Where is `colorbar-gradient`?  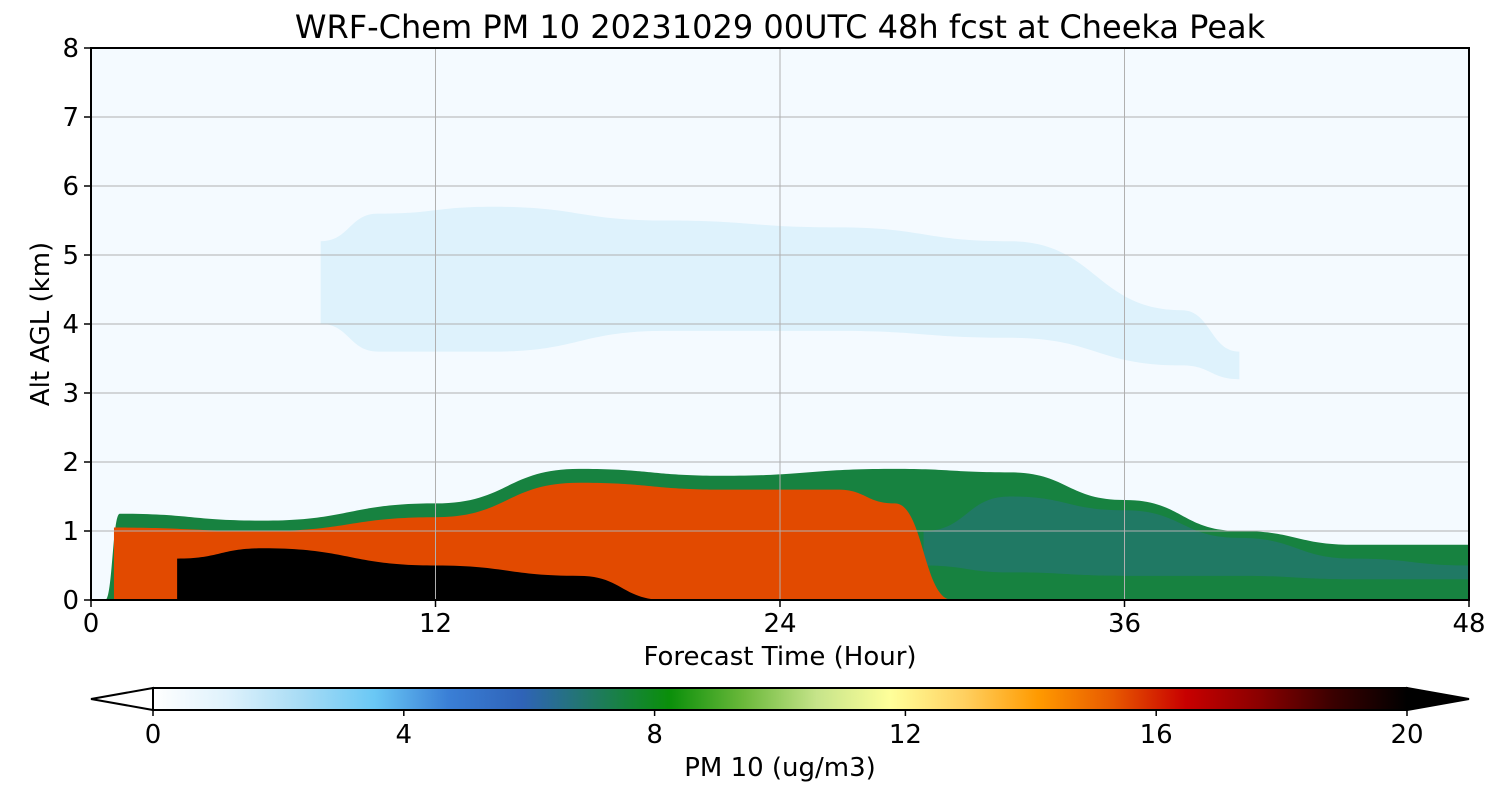 colorbar-gradient is located at coordinates (780, 699).